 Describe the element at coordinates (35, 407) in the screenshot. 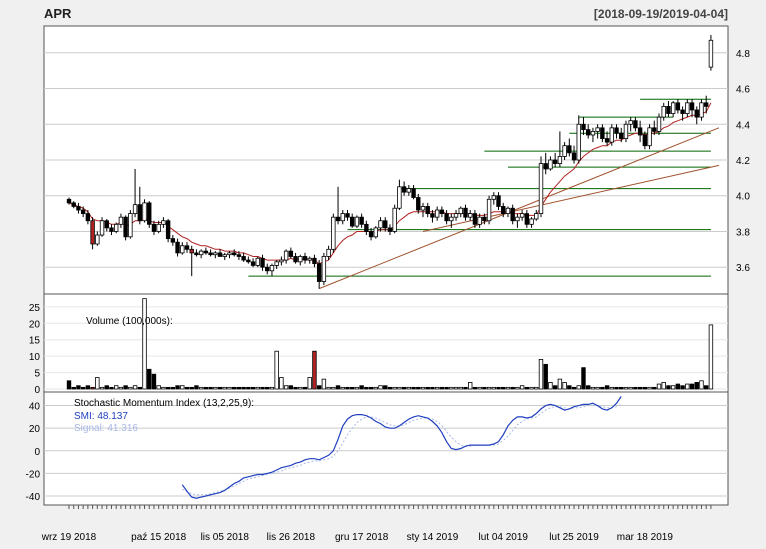

I see `smi-tick-label: 40` at that location.